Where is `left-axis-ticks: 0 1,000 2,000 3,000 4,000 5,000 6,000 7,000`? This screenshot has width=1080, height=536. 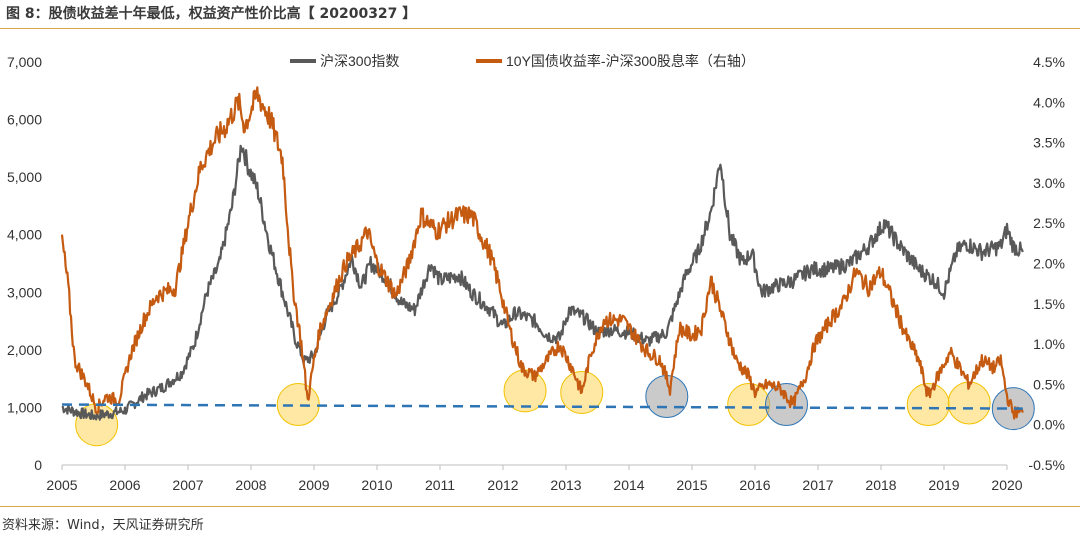 left-axis-ticks: 0 1,000 2,000 3,000 4,000 5,000 6,000 7,000 is located at coordinates (24, 263).